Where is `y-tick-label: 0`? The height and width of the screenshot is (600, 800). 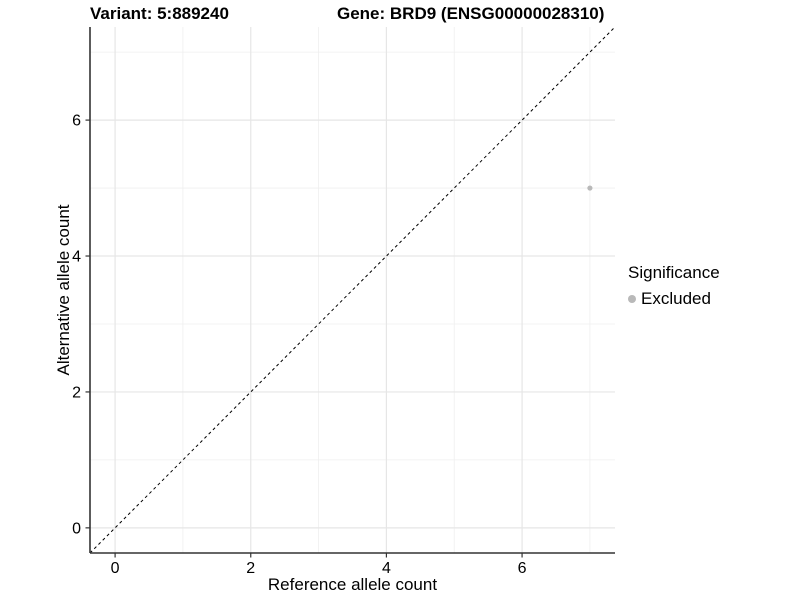 y-tick-label: 0 is located at coordinates (76, 528).